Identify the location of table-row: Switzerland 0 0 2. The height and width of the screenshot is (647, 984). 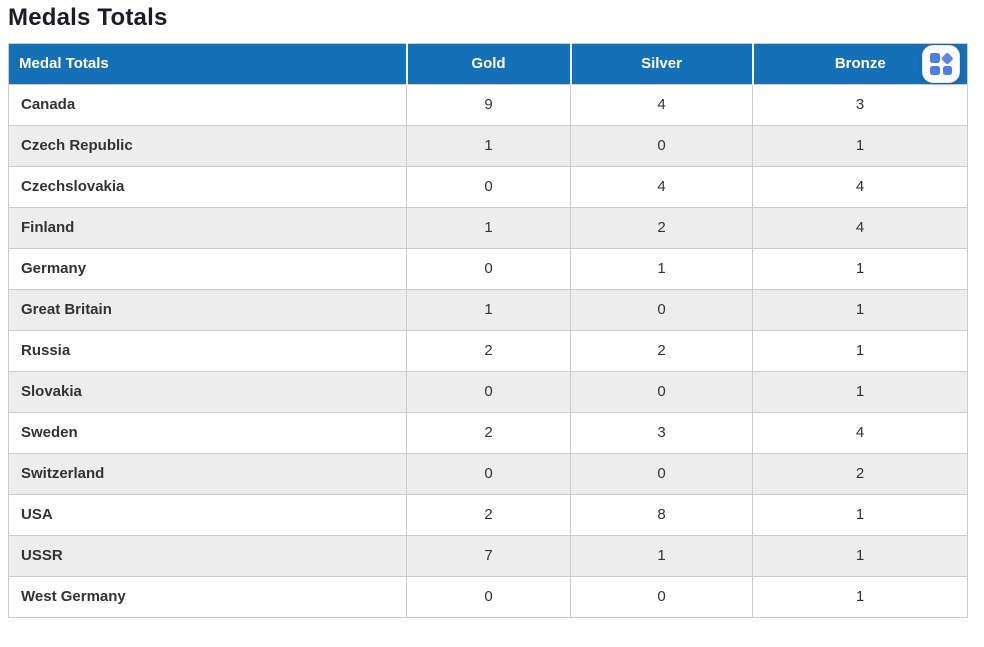
(488, 474).